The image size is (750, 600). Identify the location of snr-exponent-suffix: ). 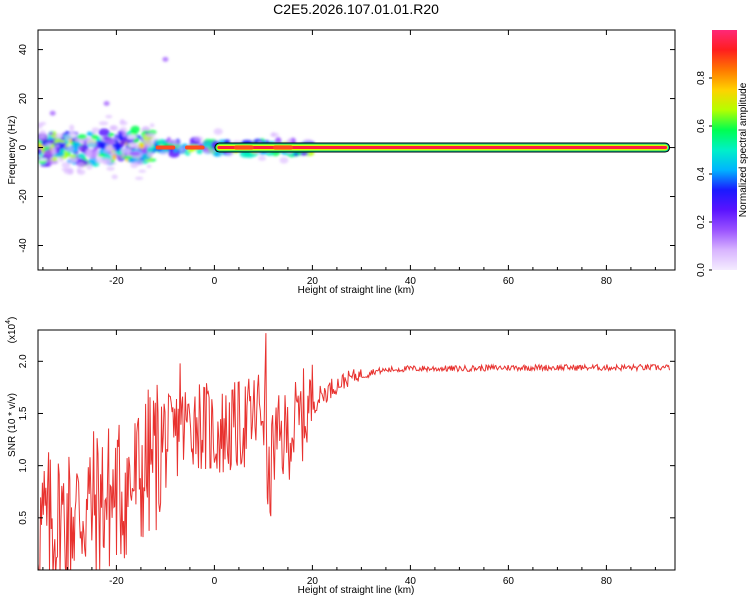
(12, 318).